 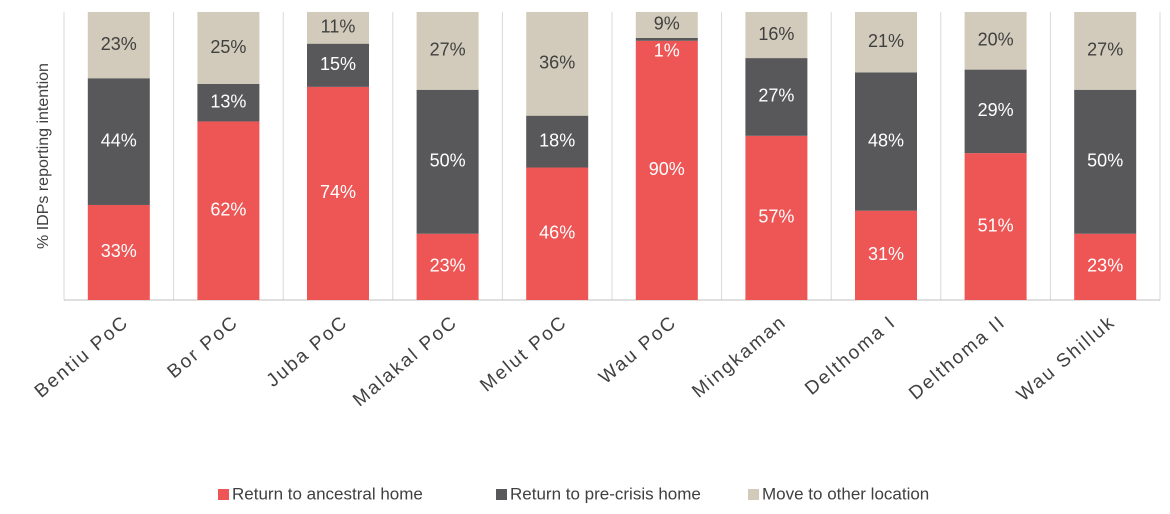 I want to click on x-tick-label: Wau PoC, so click(x=638, y=350).